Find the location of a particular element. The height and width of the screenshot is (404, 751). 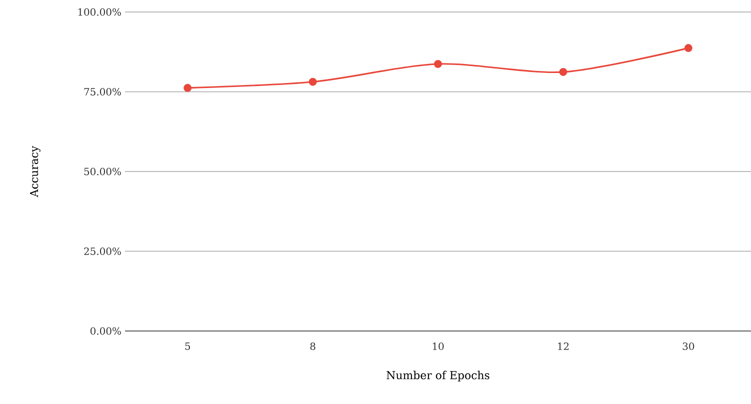

y-axis-title: Accuracy is located at coordinates (35, 172).